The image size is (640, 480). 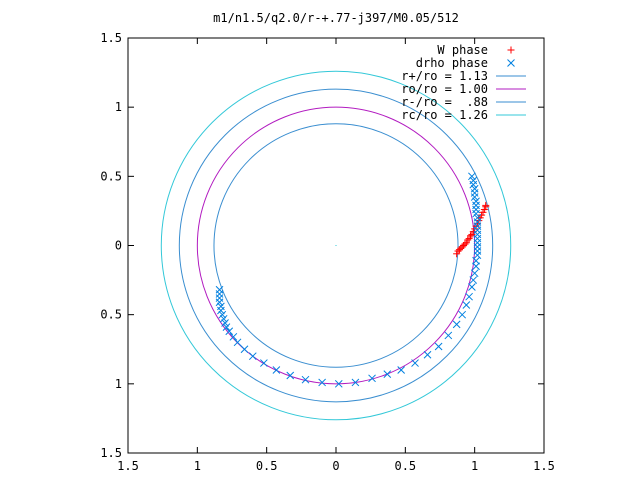 I want to click on x-tick-label: 0, so click(x=335, y=466).